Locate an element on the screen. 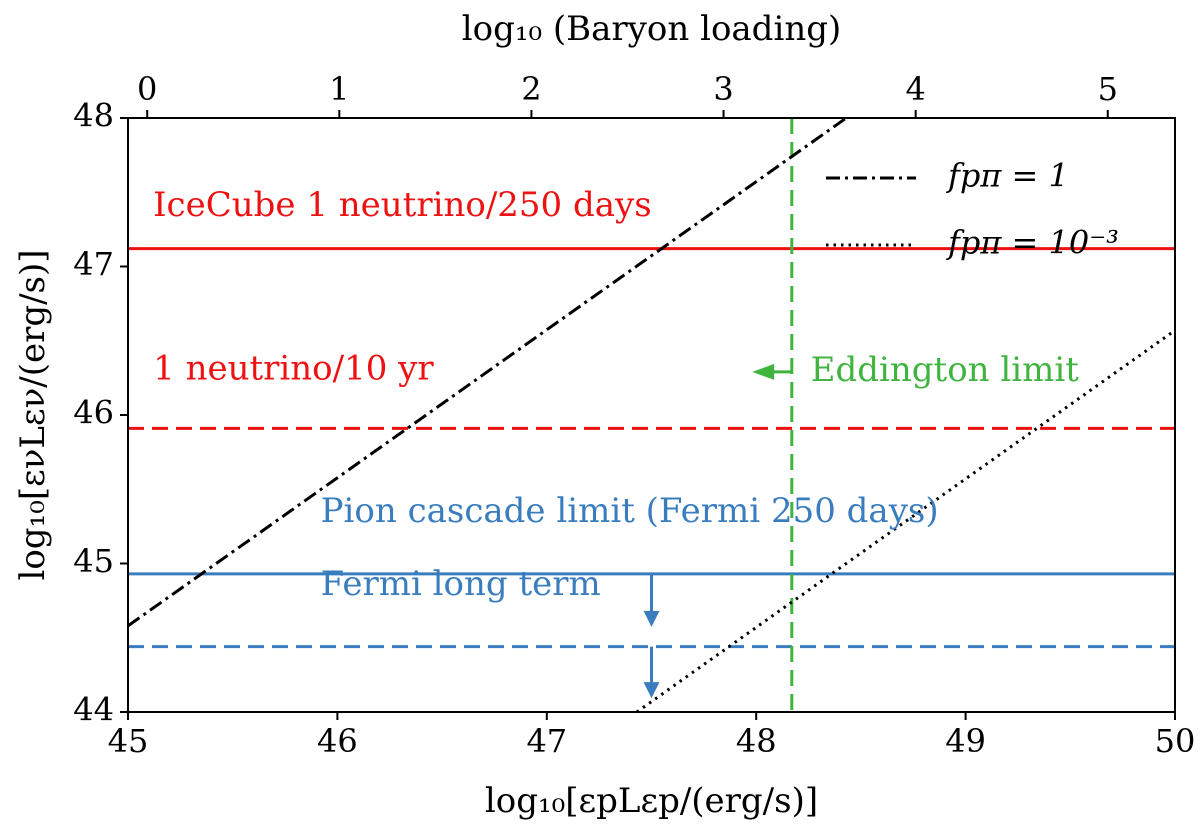  x-tick-label-49: 49 is located at coordinates (965, 741).